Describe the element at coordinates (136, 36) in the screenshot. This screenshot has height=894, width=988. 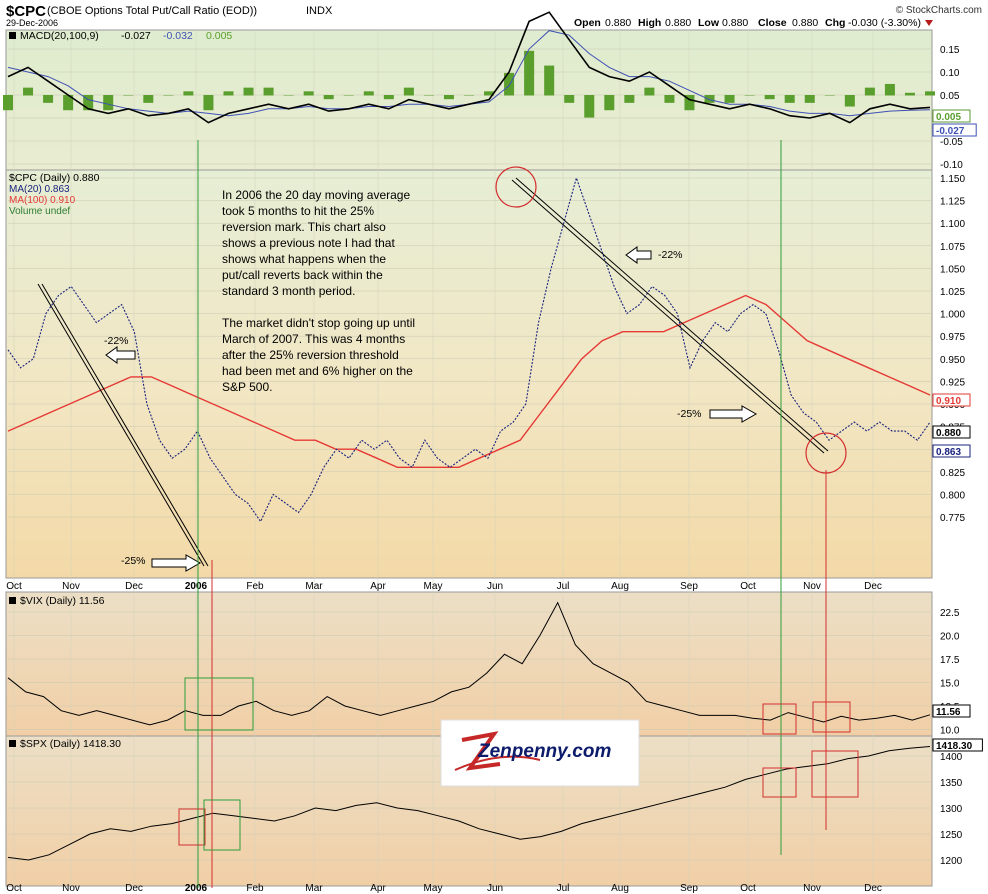
I see `macd-value: -0.027` at that location.